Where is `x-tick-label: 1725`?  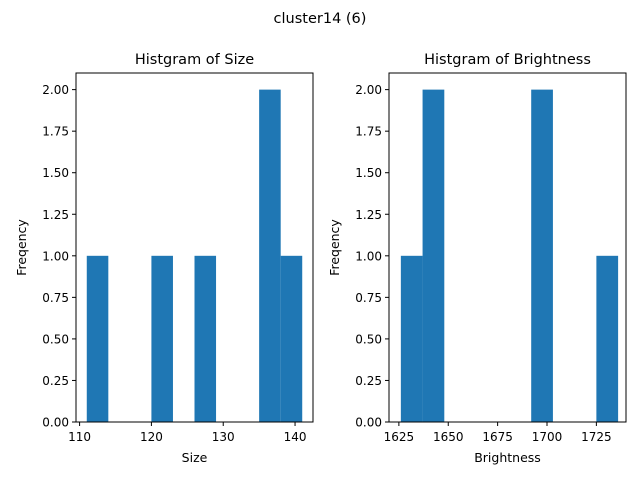
x-tick-label: 1725 is located at coordinates (596, 437).